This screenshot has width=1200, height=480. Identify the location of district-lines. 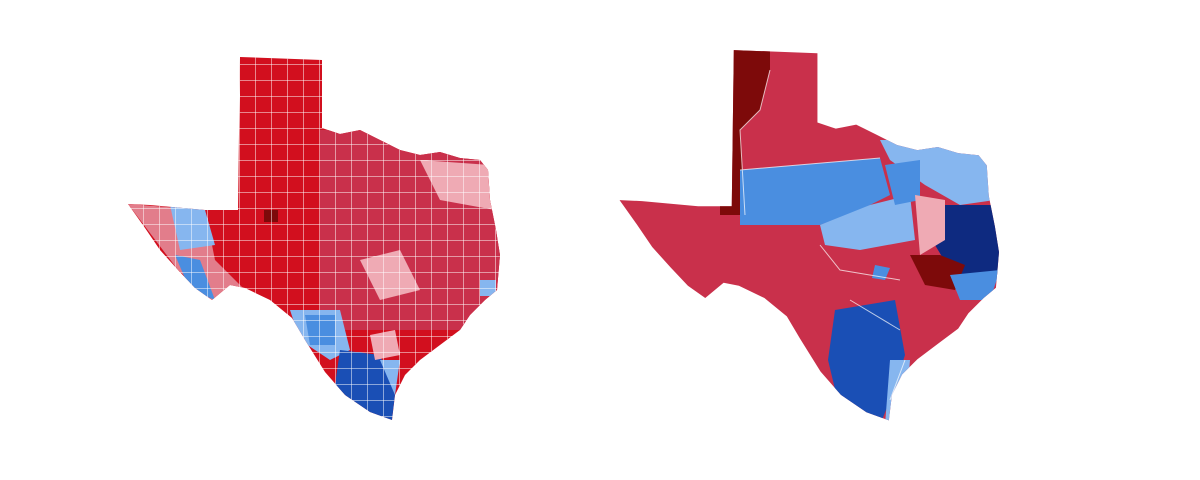
(822, 235).